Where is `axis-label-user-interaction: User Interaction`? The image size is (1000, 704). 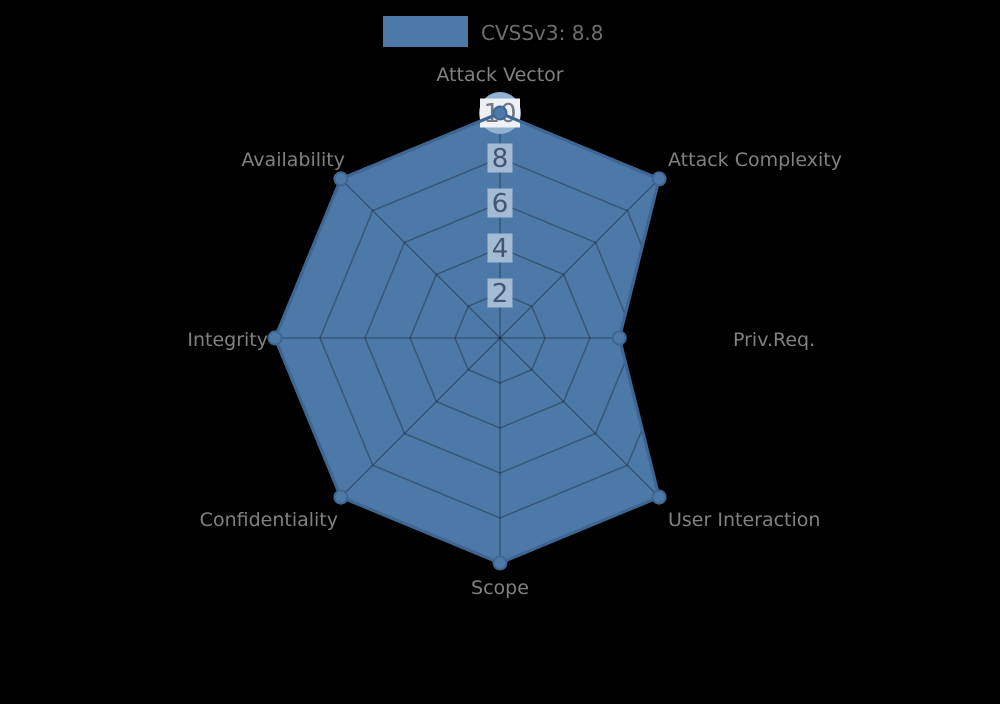
axis-label-user-interaction: User Interaction is located at coordinates (744, 520).